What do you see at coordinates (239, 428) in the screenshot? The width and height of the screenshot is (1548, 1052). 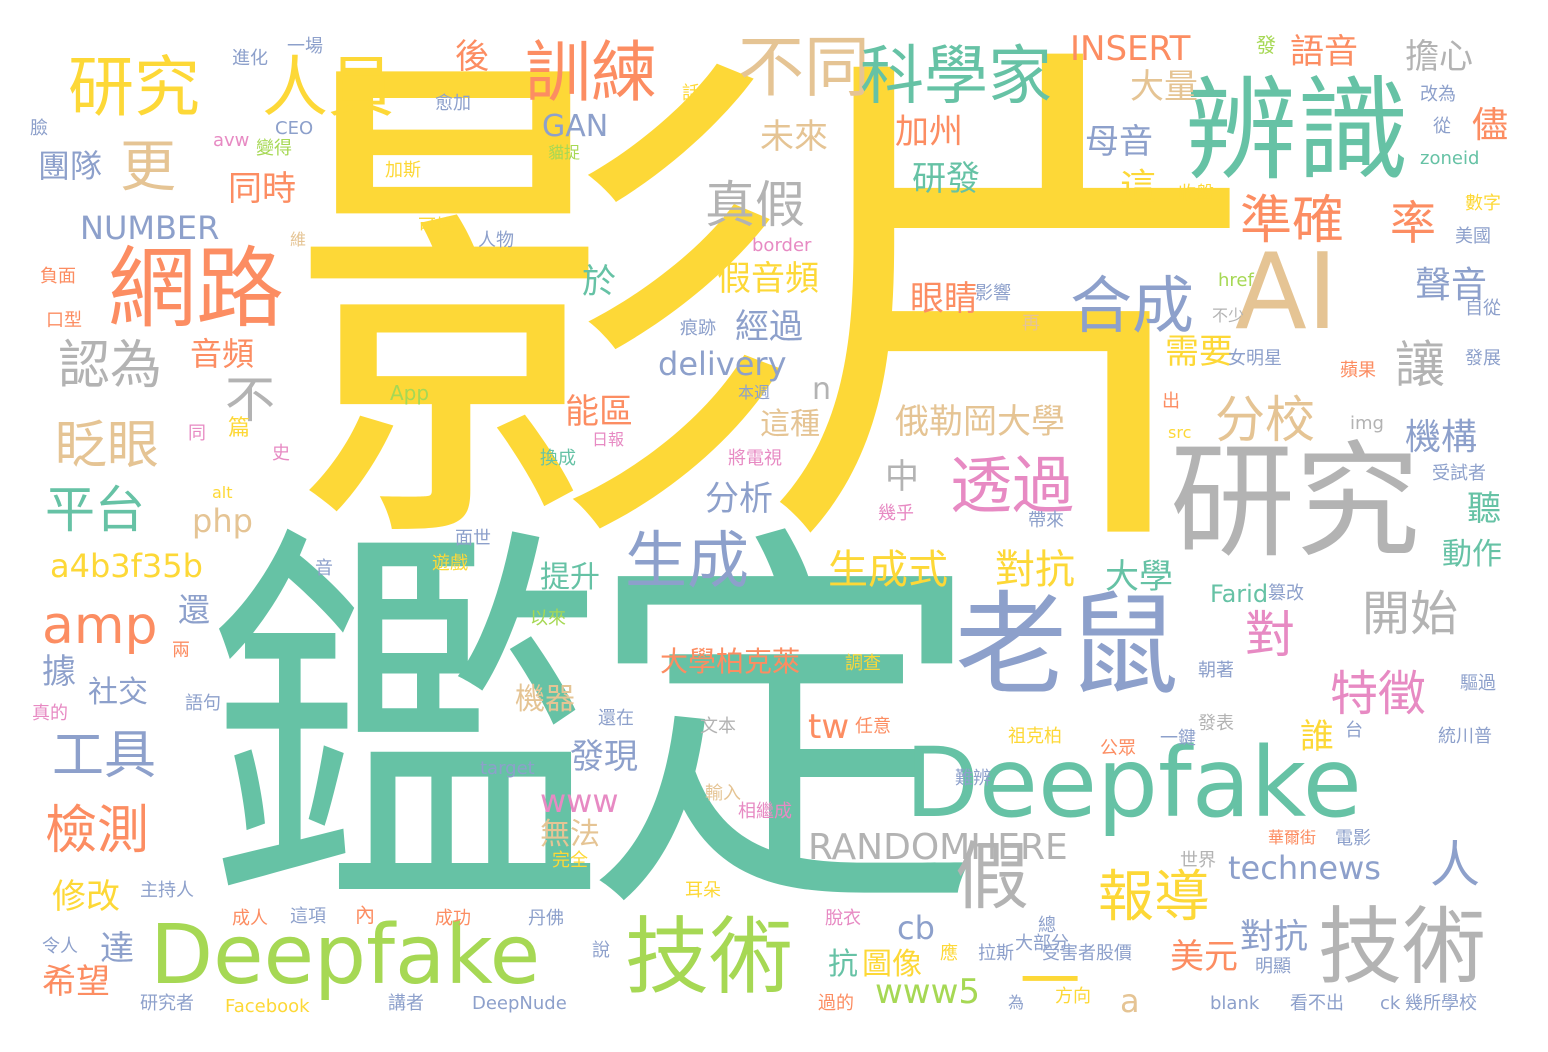 I see `word: 篇` at bounding box center [239, 428].